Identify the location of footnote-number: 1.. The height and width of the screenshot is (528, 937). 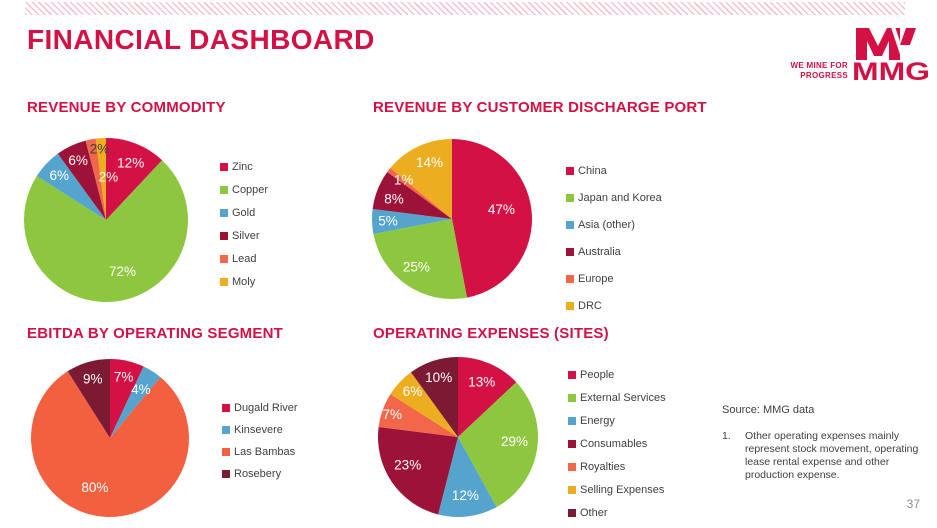
(726, 436).